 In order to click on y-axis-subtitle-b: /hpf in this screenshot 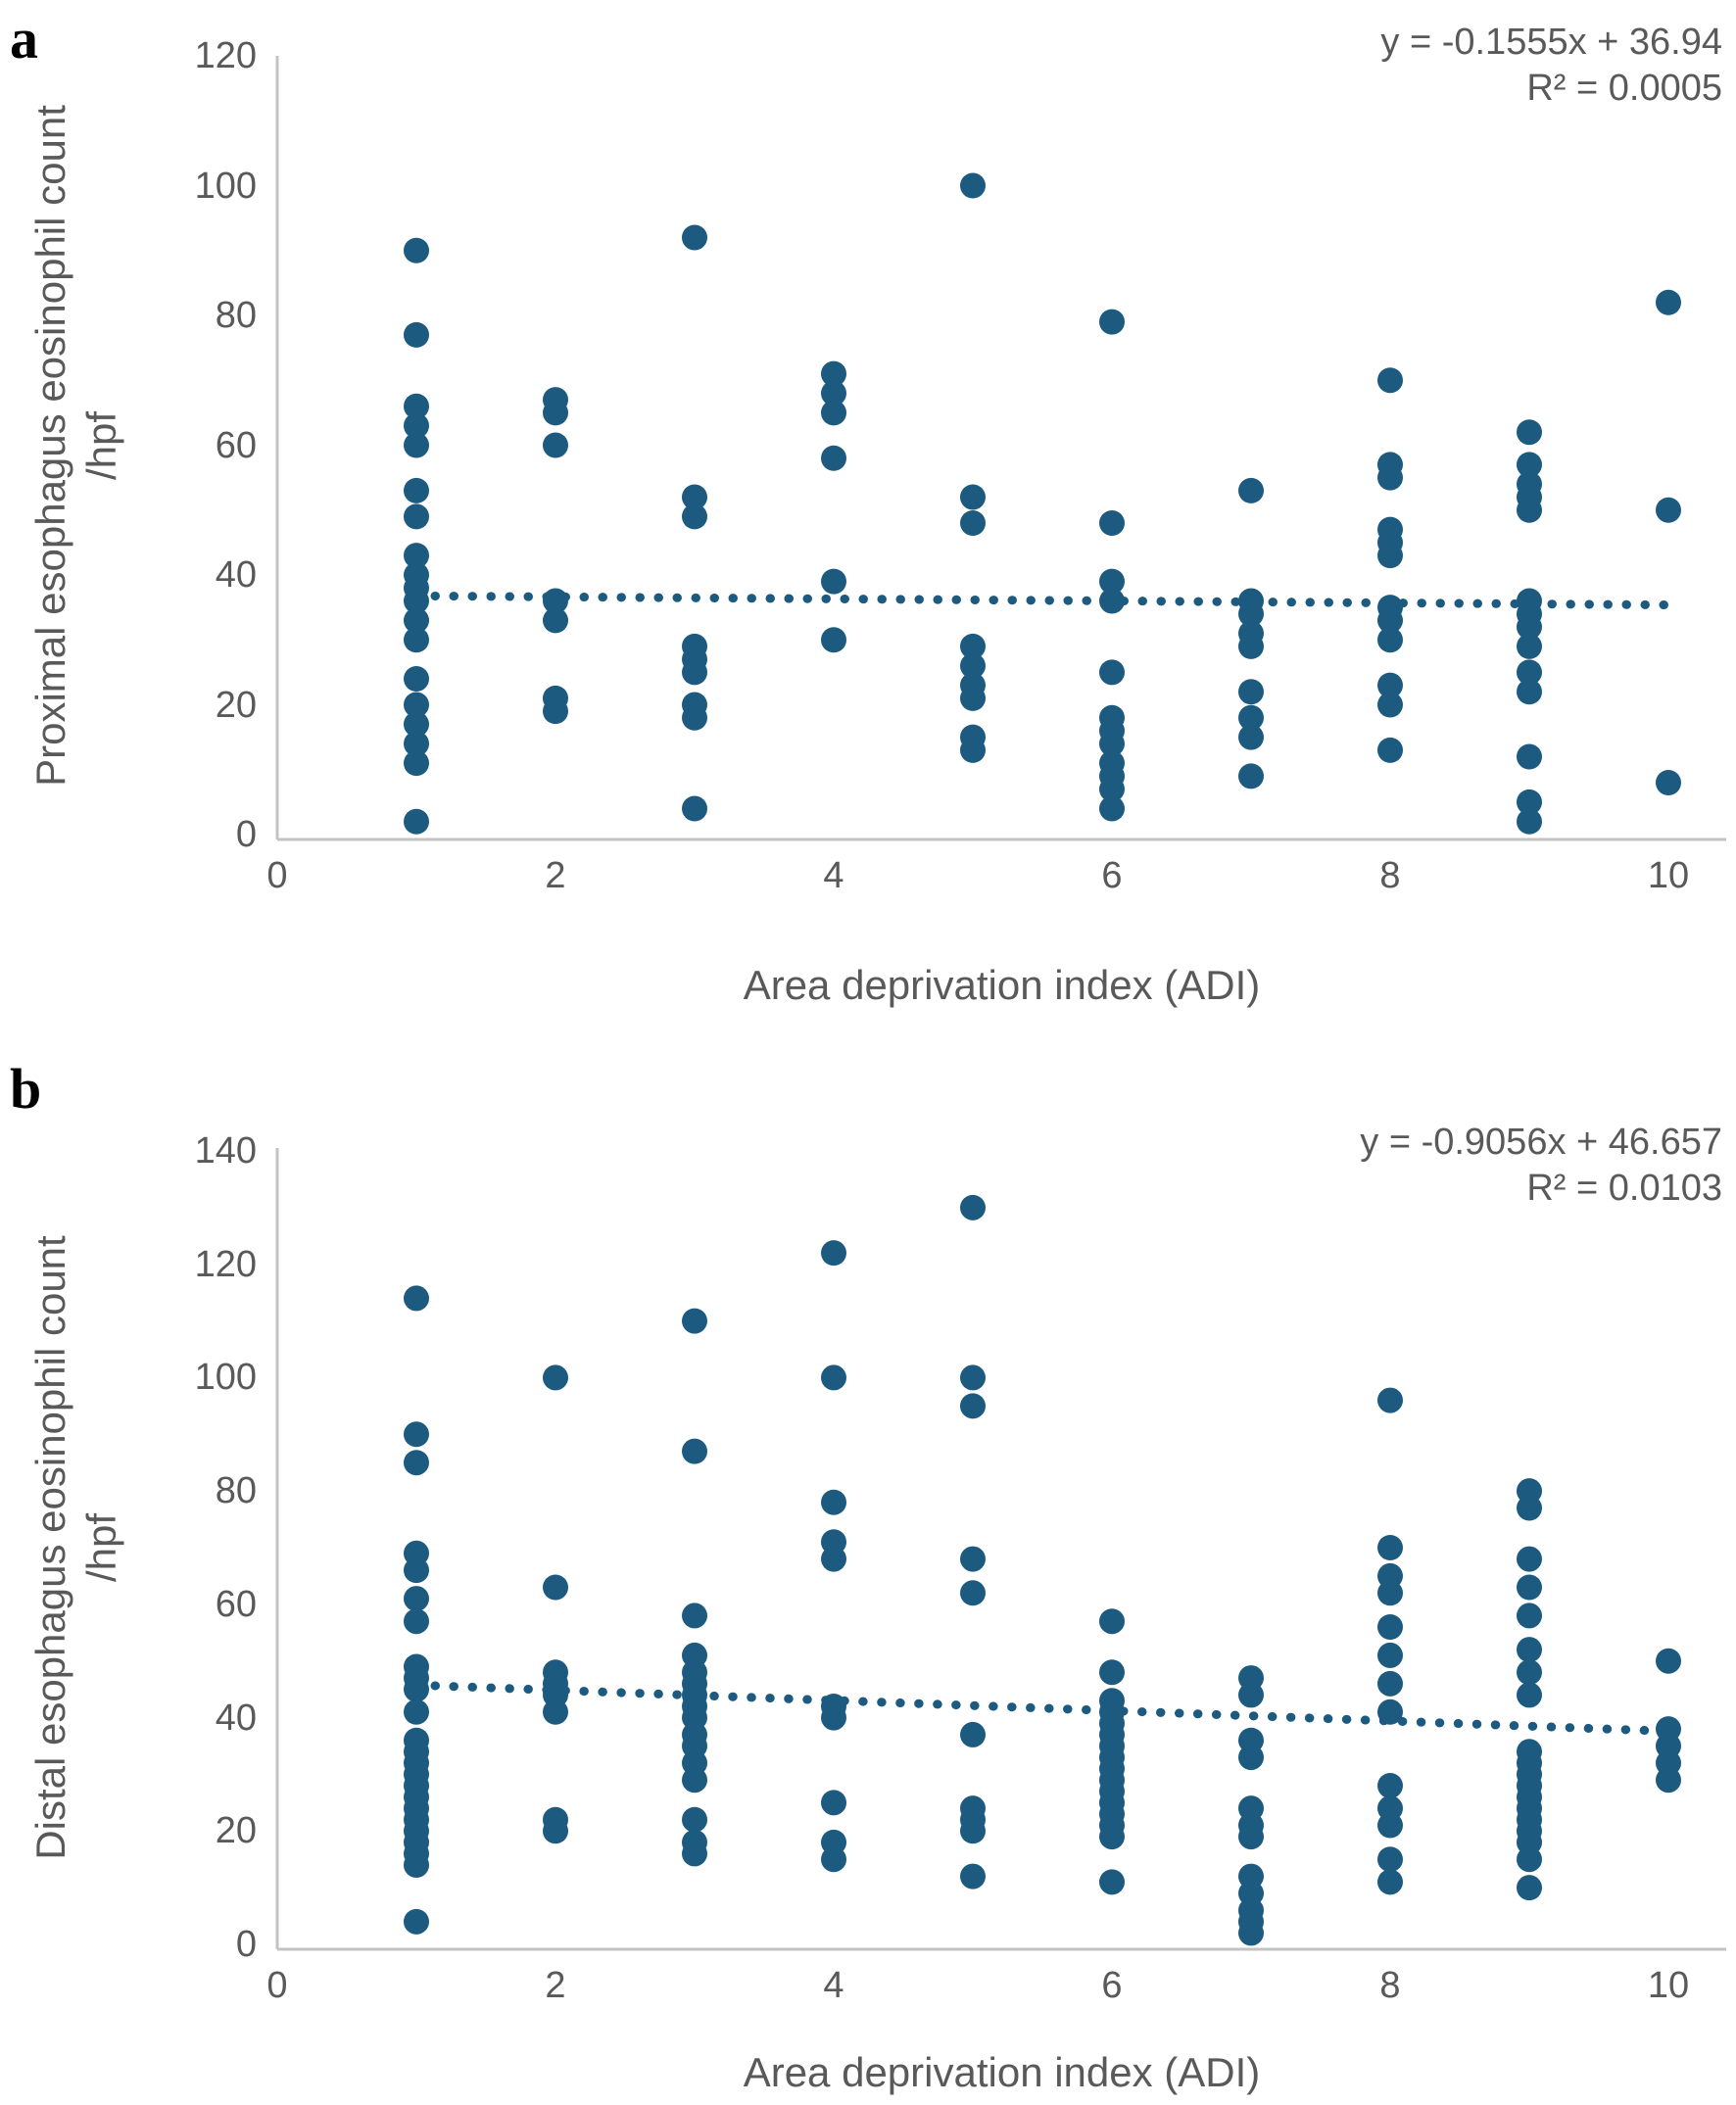, I will do `click(101, 1547)`.